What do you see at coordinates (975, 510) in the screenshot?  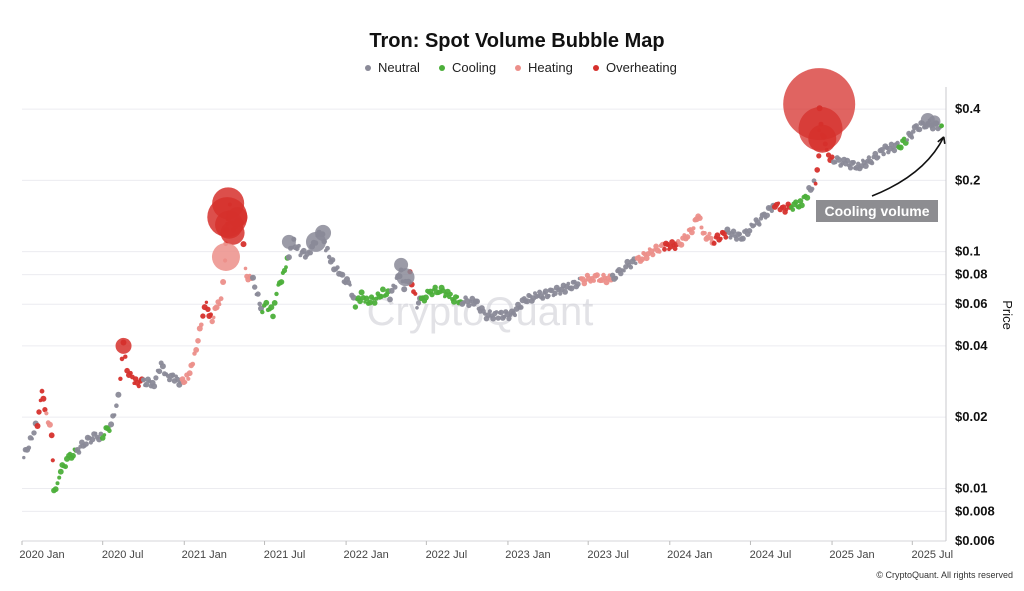 I see `y-tick-label: $0.008` at bounding box center [975, 510].